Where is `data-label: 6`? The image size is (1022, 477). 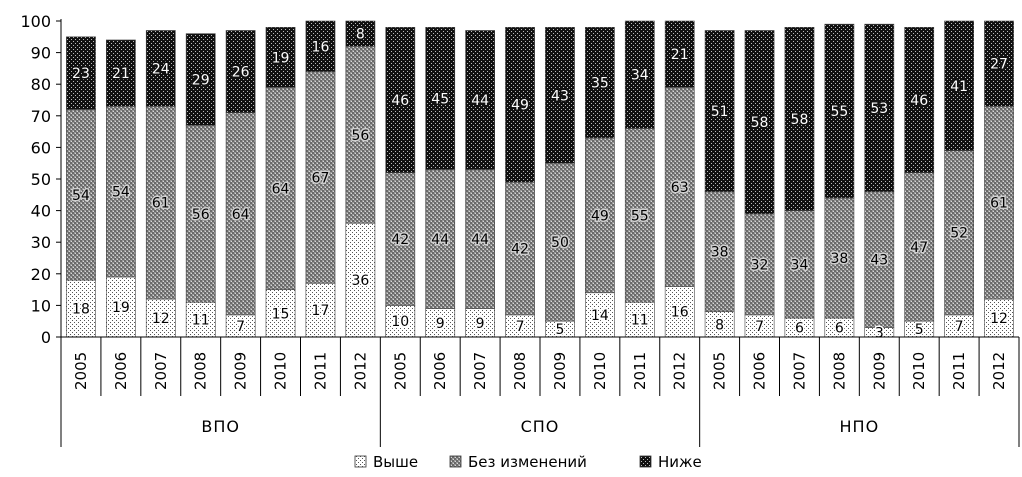 data-label: 6 is located at coordinates (839, 329).